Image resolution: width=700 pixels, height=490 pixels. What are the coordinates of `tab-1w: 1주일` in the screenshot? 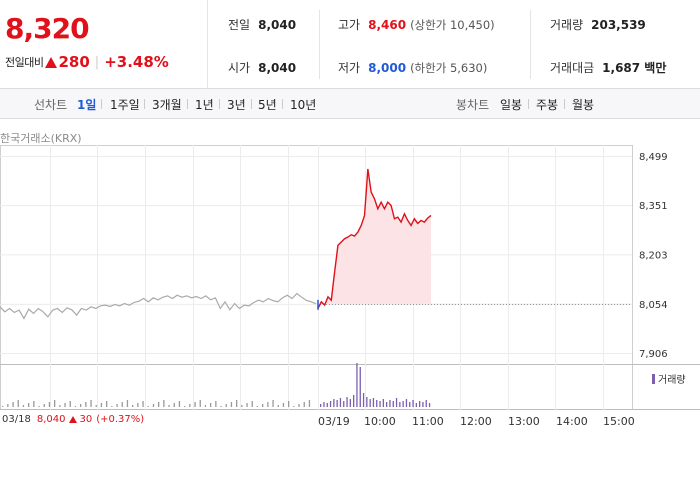 It's located at (125, 105).